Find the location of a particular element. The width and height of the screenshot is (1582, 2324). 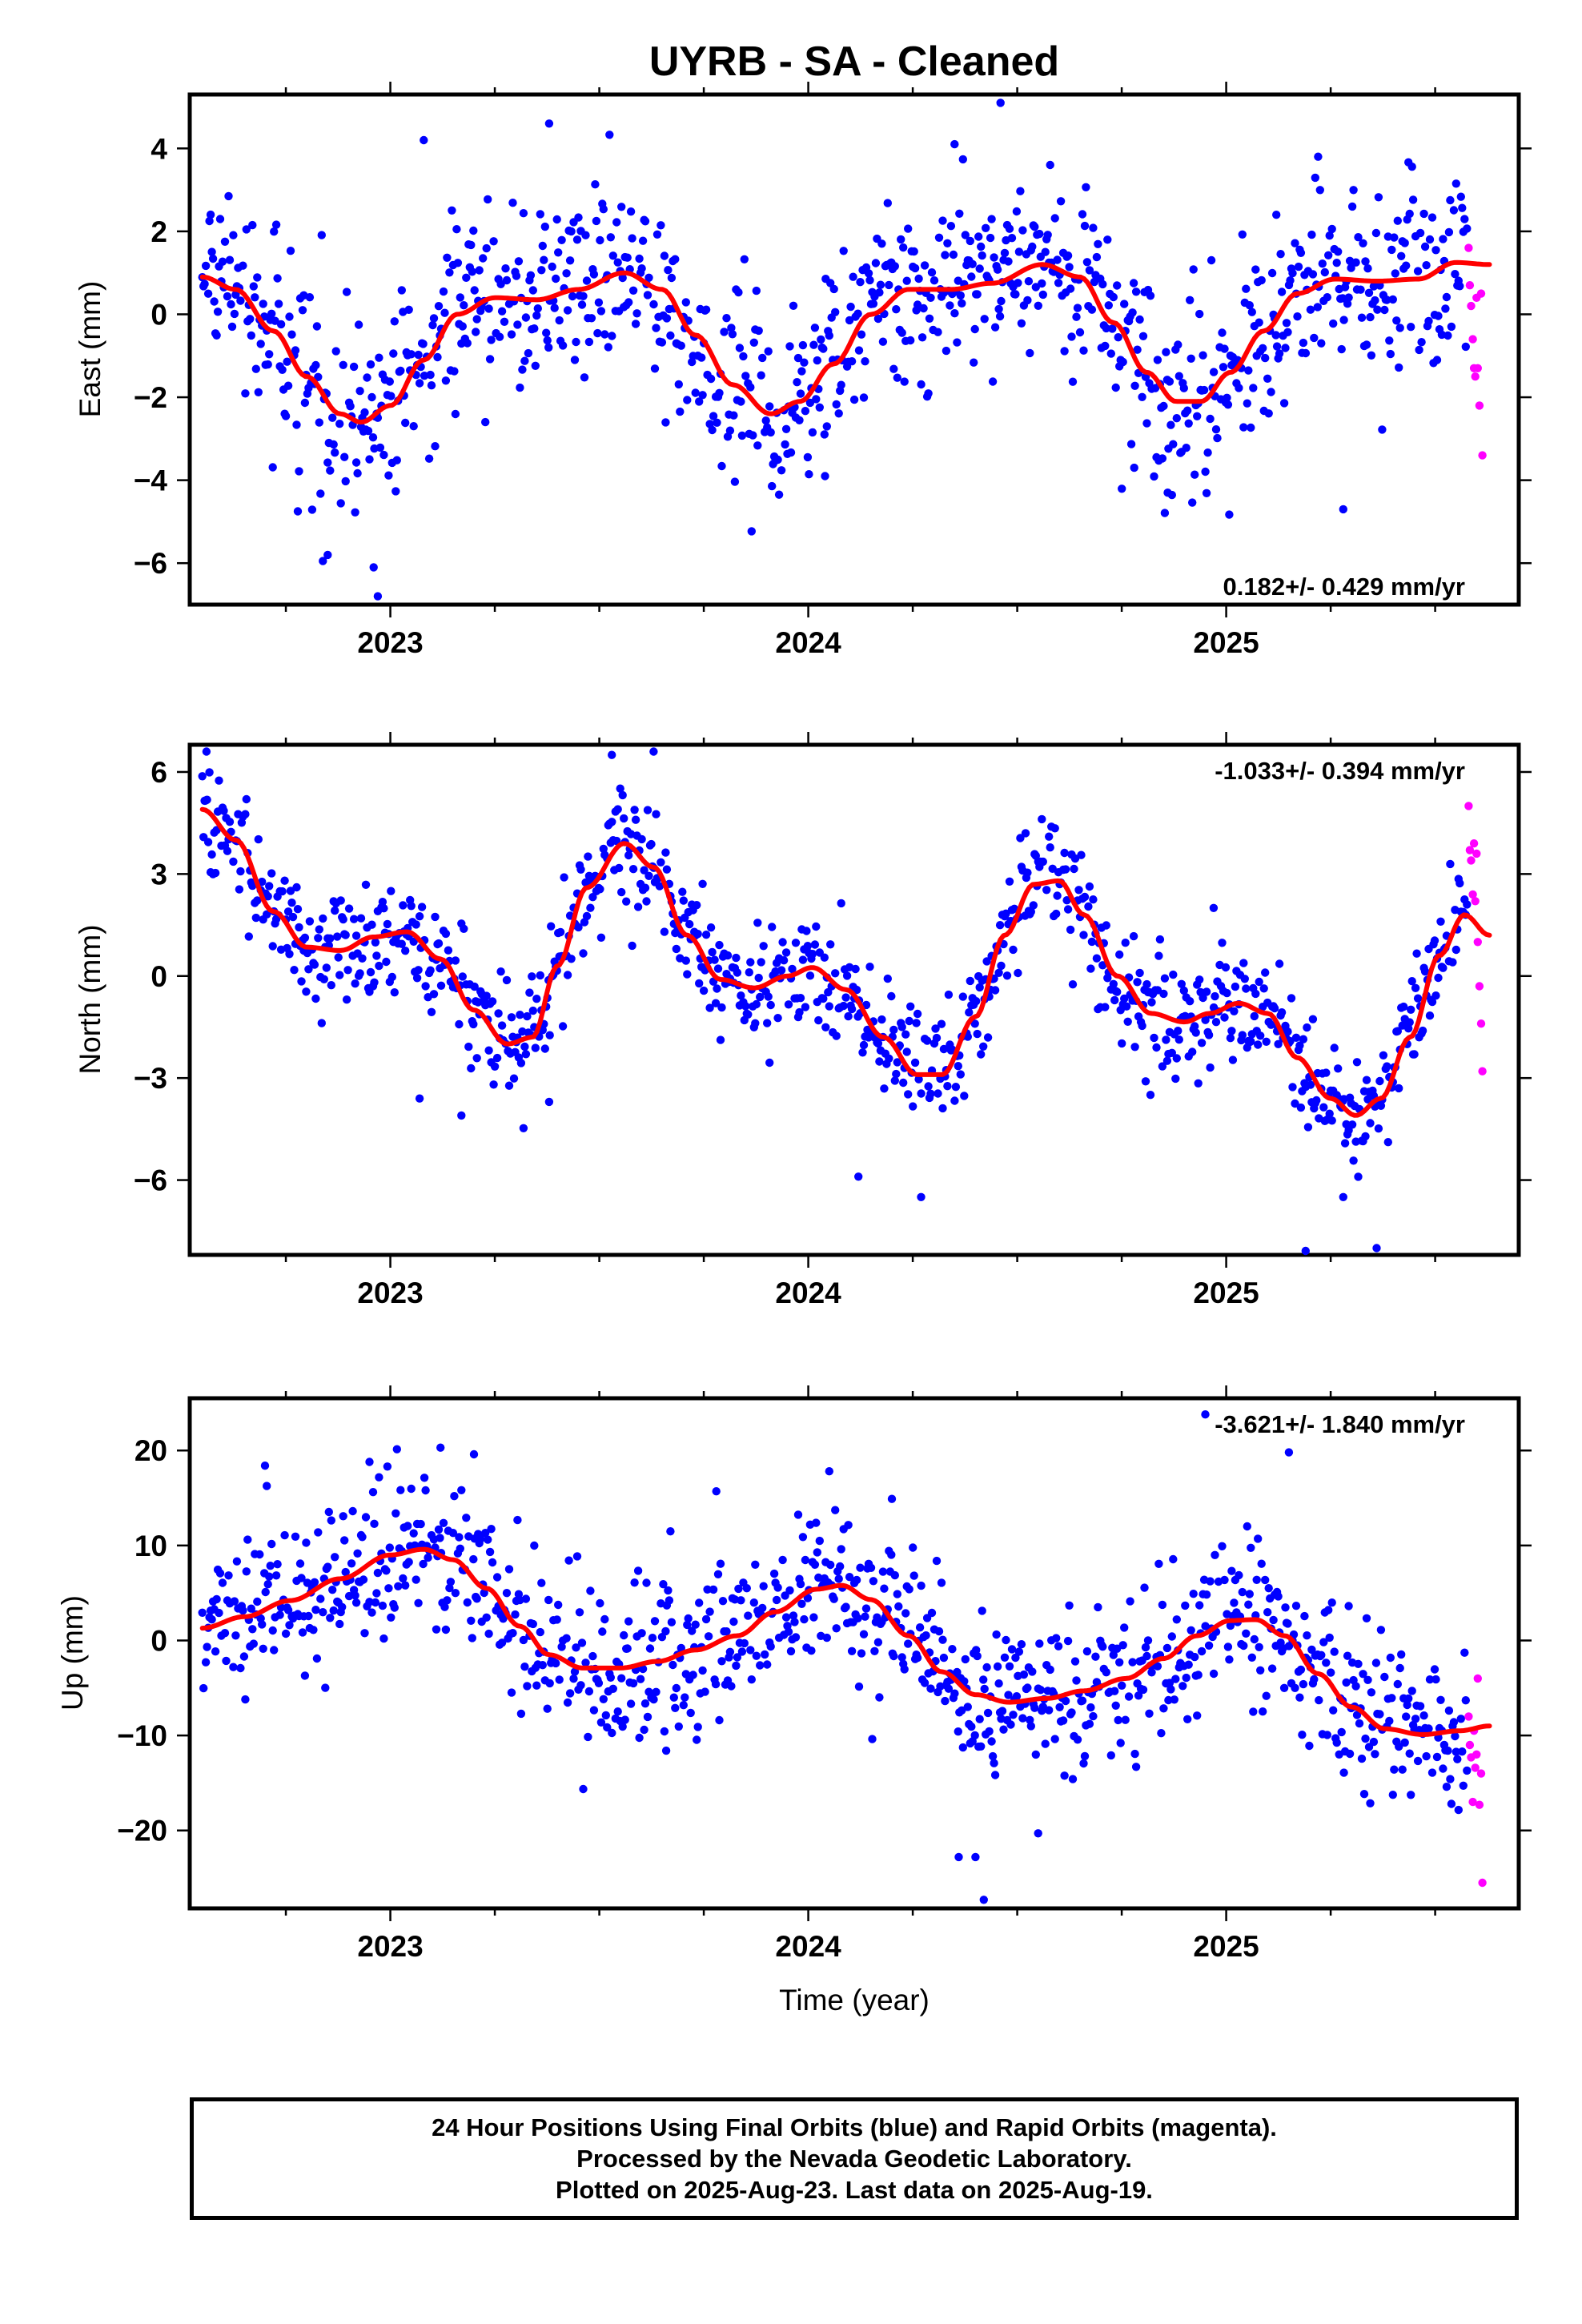

east-y-tick-label: −2 is located at coordinates (151, 397).